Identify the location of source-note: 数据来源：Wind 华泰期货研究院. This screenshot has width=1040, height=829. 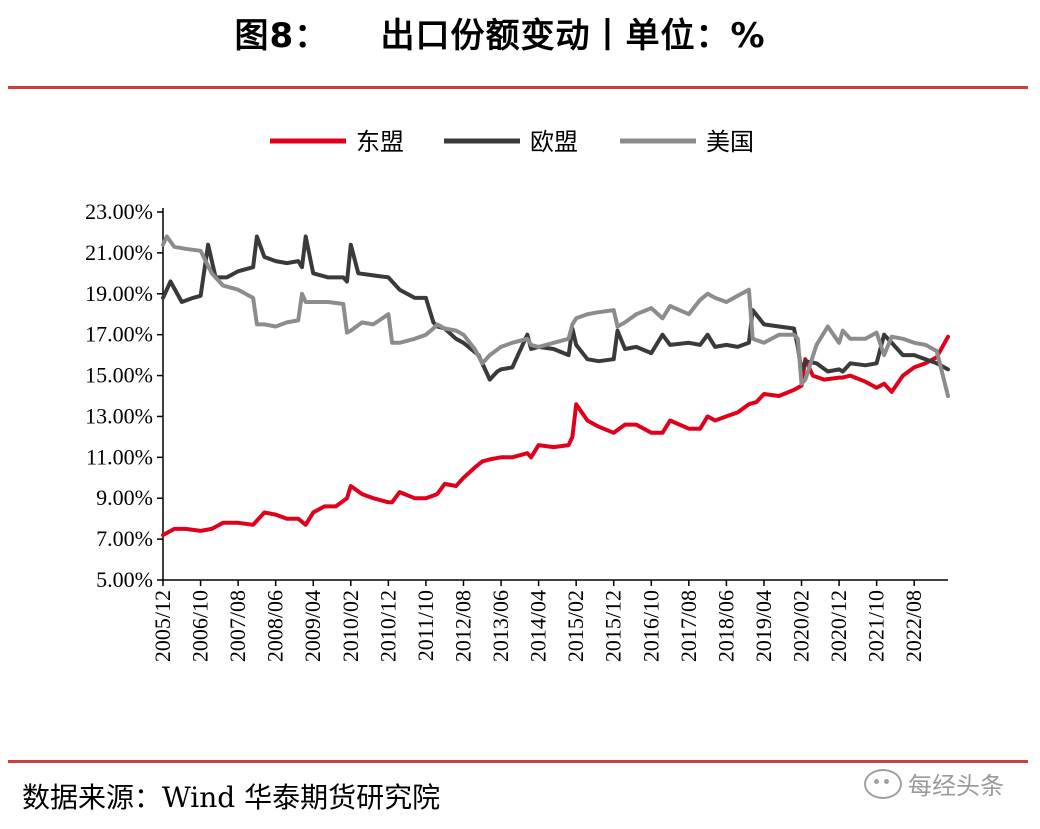
(231, 797).